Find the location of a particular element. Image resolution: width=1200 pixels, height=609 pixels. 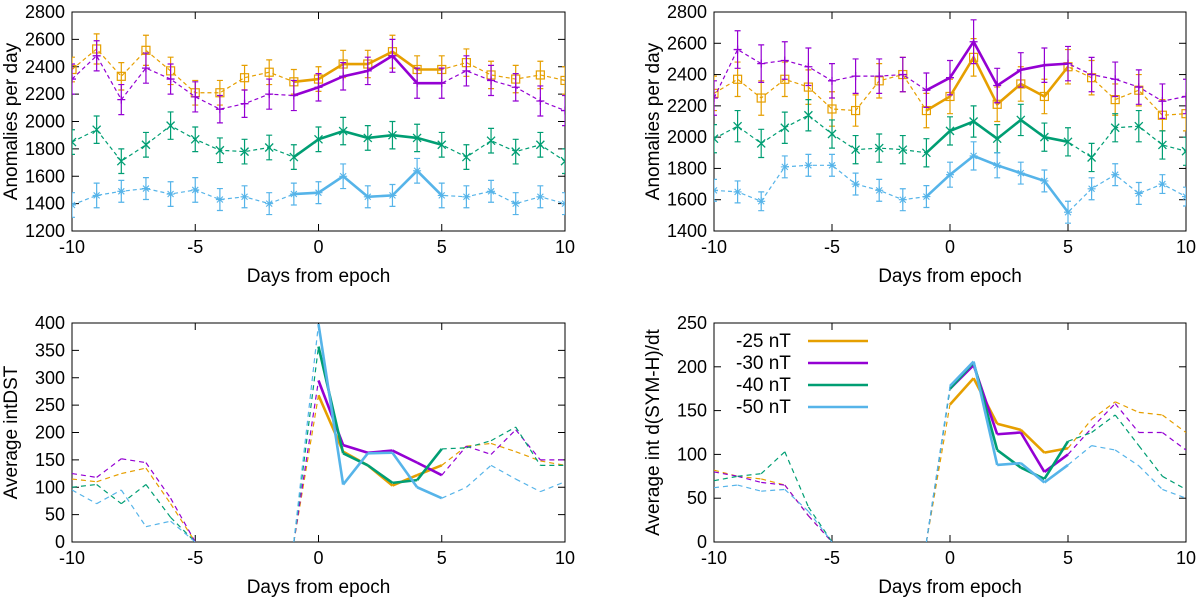

series-minus40nT is located at coordinates (318, 444).